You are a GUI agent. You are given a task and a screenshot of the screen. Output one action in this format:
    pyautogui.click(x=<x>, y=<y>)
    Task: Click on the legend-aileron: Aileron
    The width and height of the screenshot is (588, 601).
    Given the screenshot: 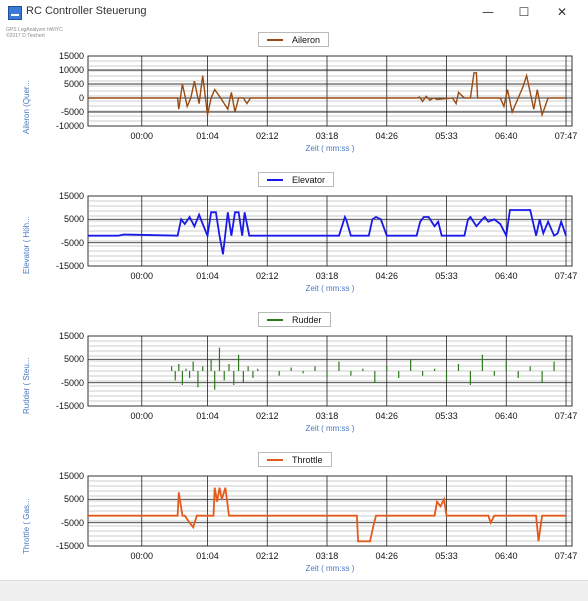 What is the action you would take?
    pyautogui.click(x=294, y=39)
    